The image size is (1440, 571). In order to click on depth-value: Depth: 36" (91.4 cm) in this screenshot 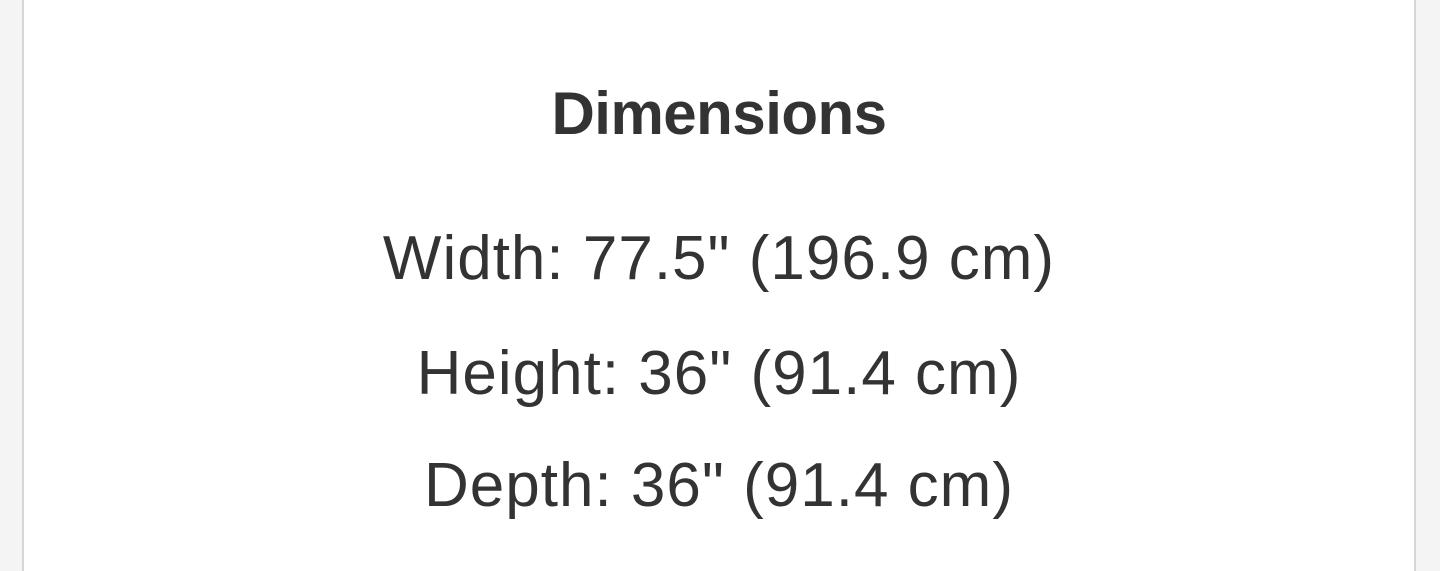, I will do `click(719, 485)`.